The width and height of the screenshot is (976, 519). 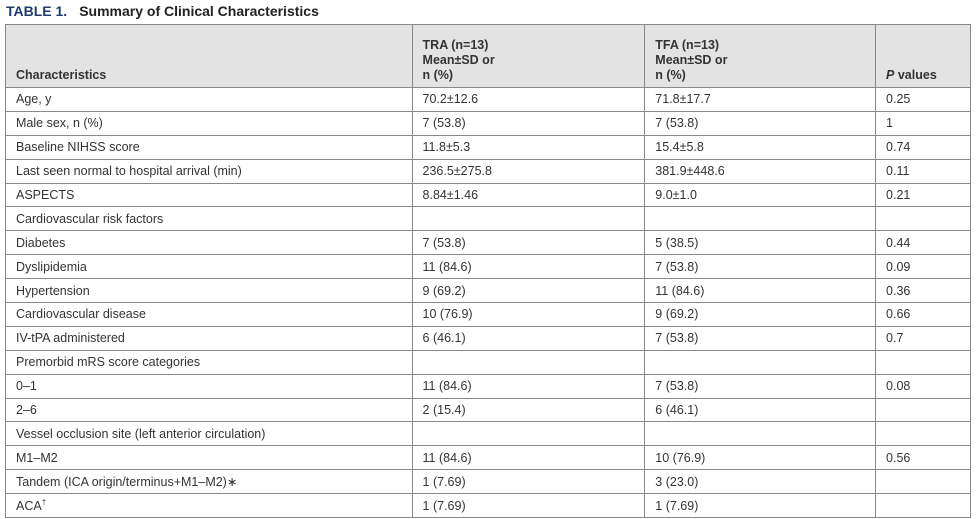 What do you see at coordinates (37, 457) in the screenshot?
I see `cell-text: M1–M2` at bounding box center [37, 457].